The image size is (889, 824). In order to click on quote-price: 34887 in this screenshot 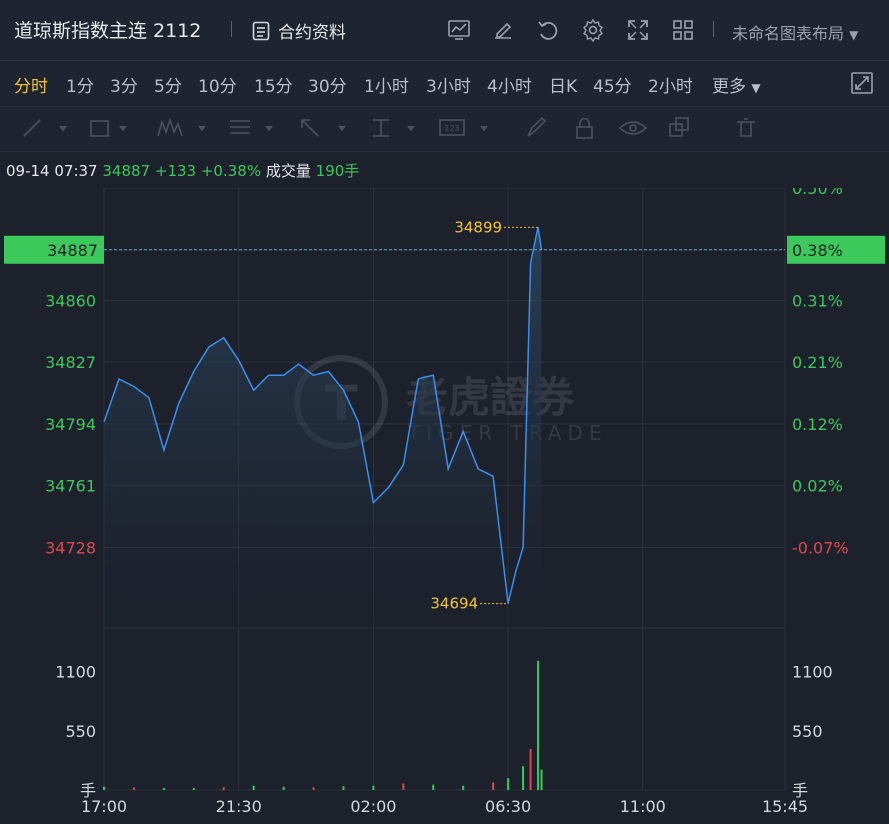, I will do `click(126, 171)`.